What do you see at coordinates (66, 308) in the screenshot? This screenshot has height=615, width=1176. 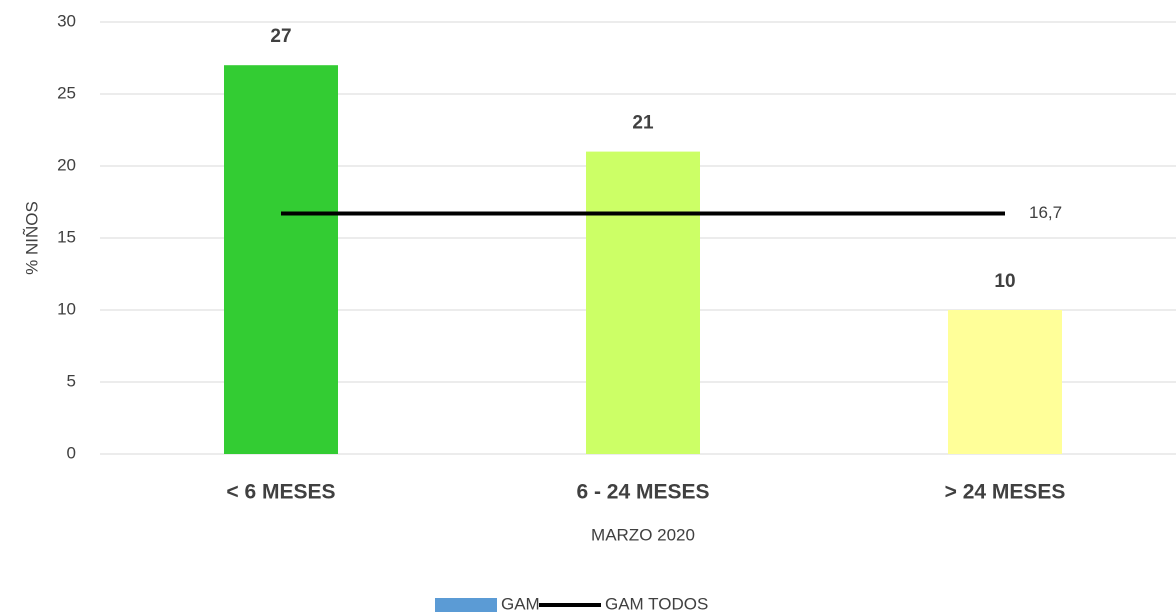 I see `y-tick-label: 10` at bounding box center [66, 308].